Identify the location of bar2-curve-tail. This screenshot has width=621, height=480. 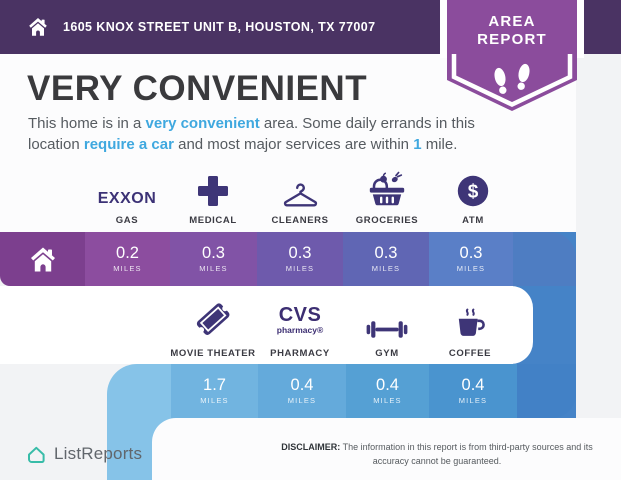
(139, 391).